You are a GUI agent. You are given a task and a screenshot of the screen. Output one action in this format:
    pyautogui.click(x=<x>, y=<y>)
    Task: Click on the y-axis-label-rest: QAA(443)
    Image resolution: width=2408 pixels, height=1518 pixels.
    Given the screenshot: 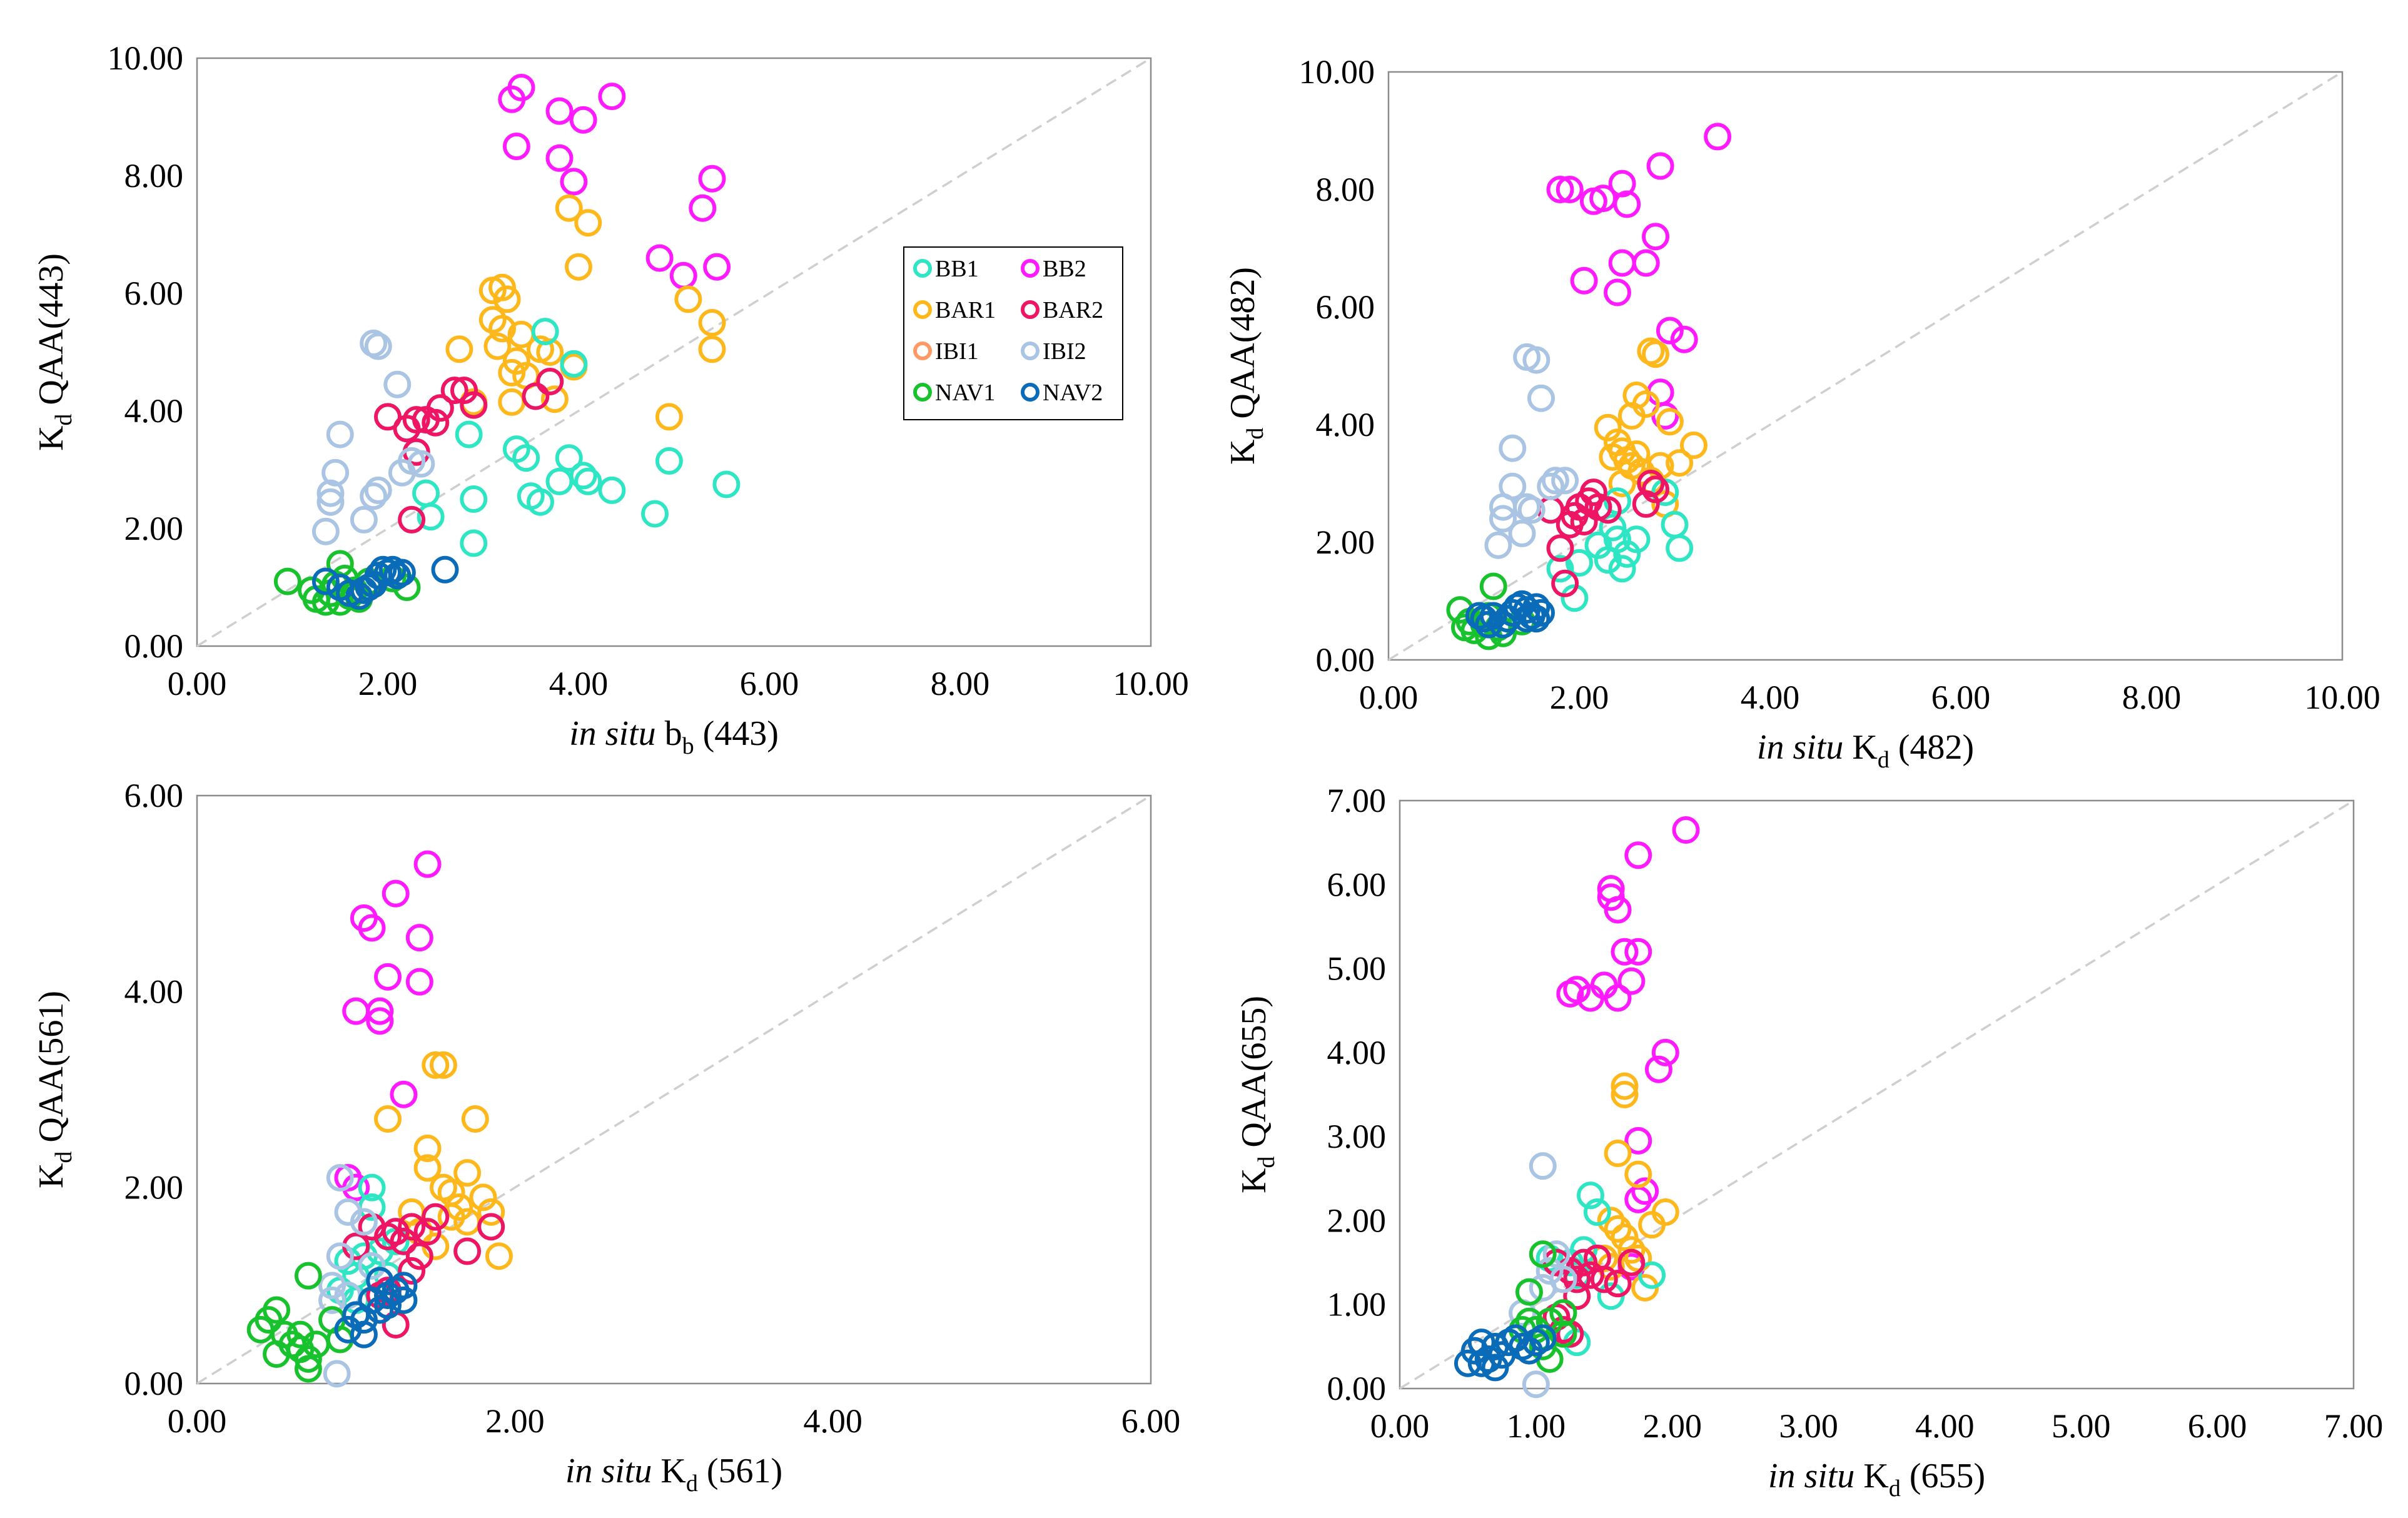 What is the action you would take?
    pyautogui.click(x=51, y=333)
    